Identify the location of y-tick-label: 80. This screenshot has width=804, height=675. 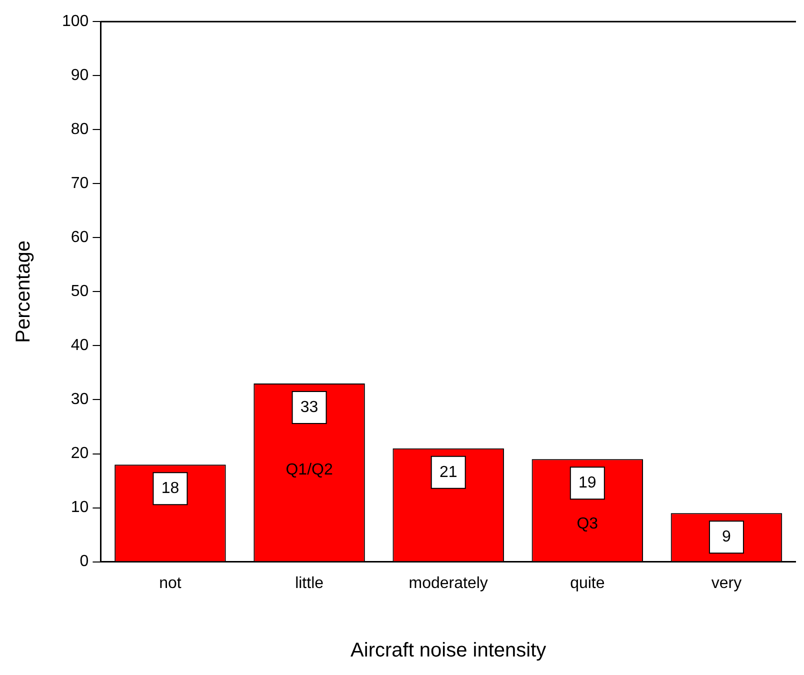
(79, 129).